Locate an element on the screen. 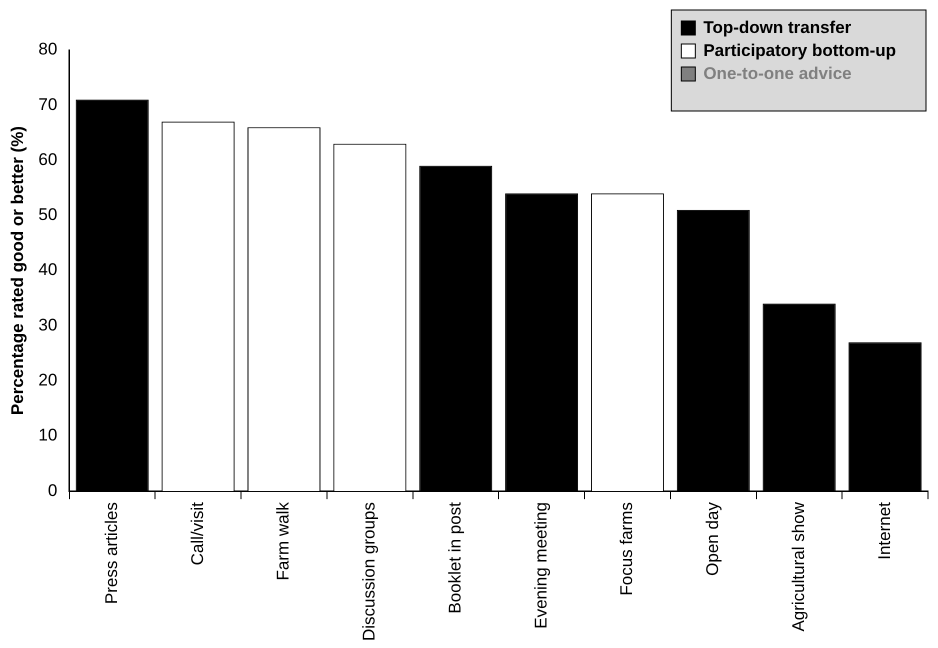  y-tick-label: 50 is located at coordinates (48, 214).